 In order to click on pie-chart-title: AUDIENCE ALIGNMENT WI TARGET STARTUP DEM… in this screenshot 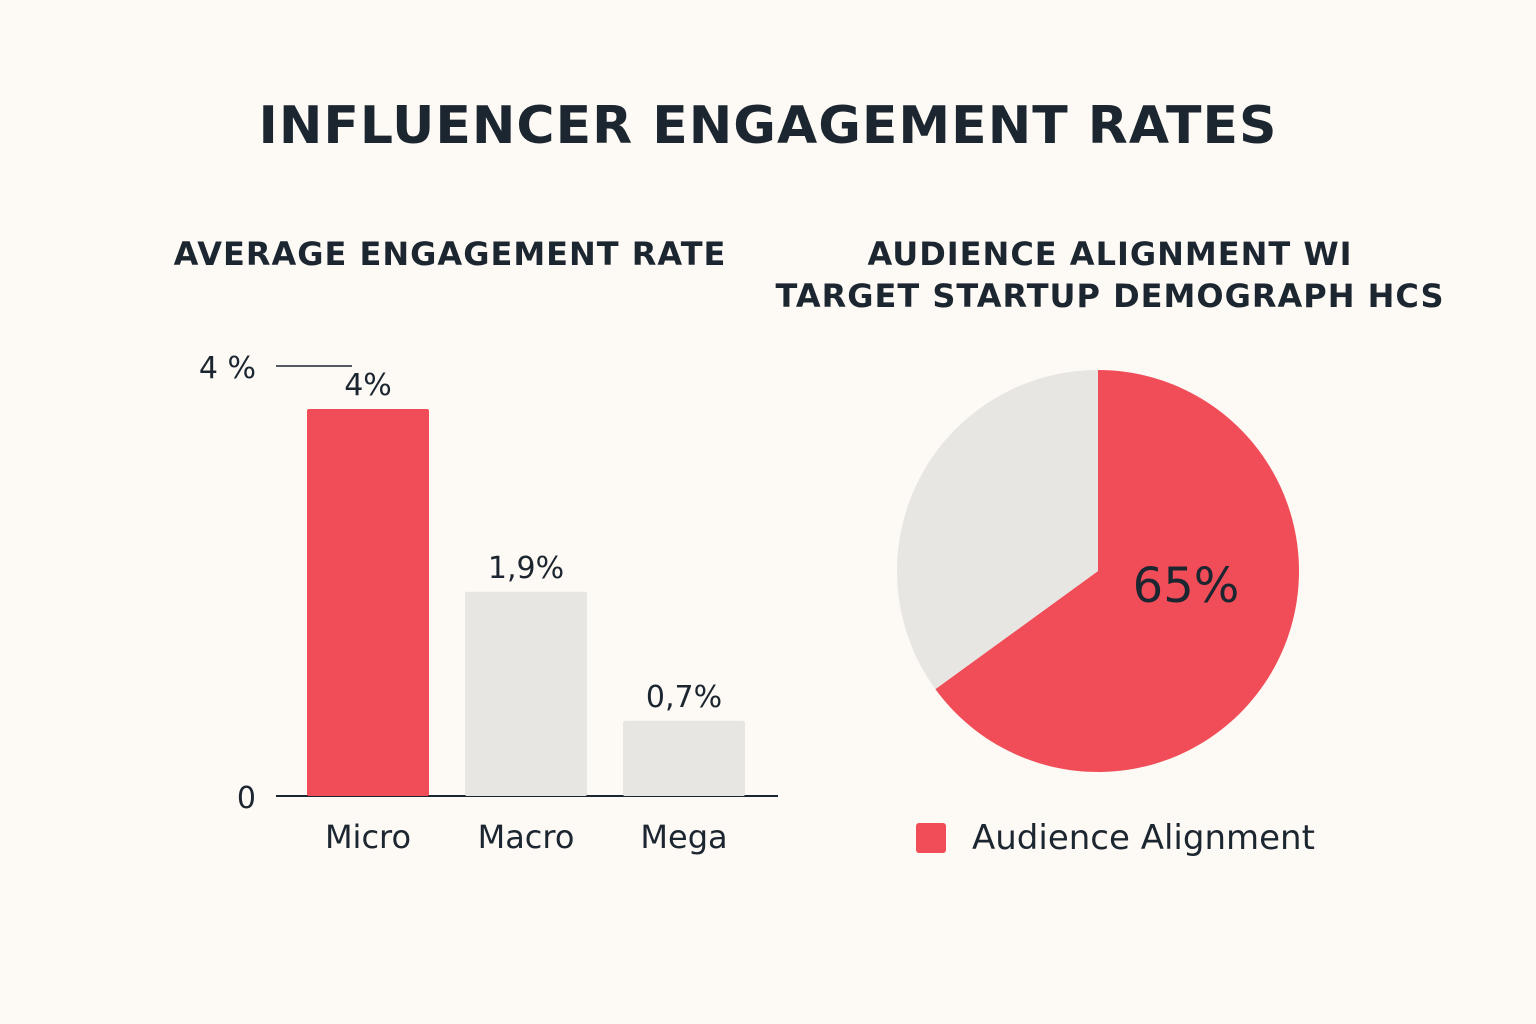, I will do `click(1110, 275)`.